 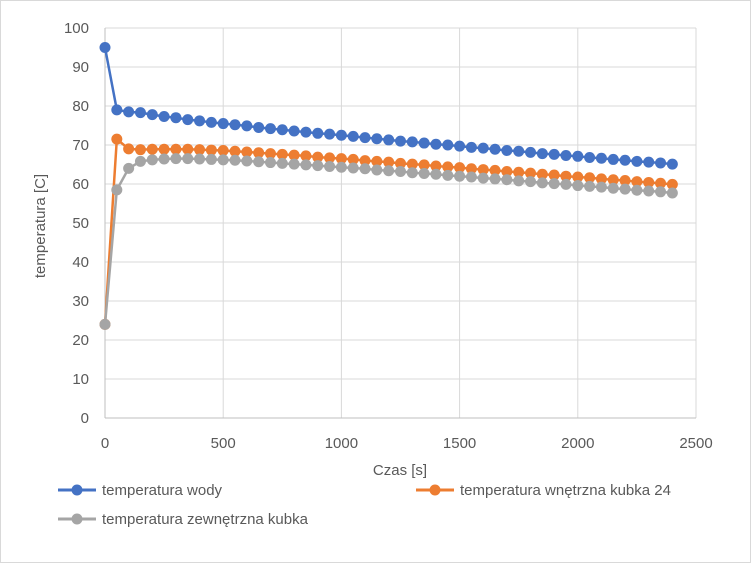 I want to click on legend-item-temperatura-wnetrzna: temperatura wnętrzna kubka 24, so click(x=543, y=490).